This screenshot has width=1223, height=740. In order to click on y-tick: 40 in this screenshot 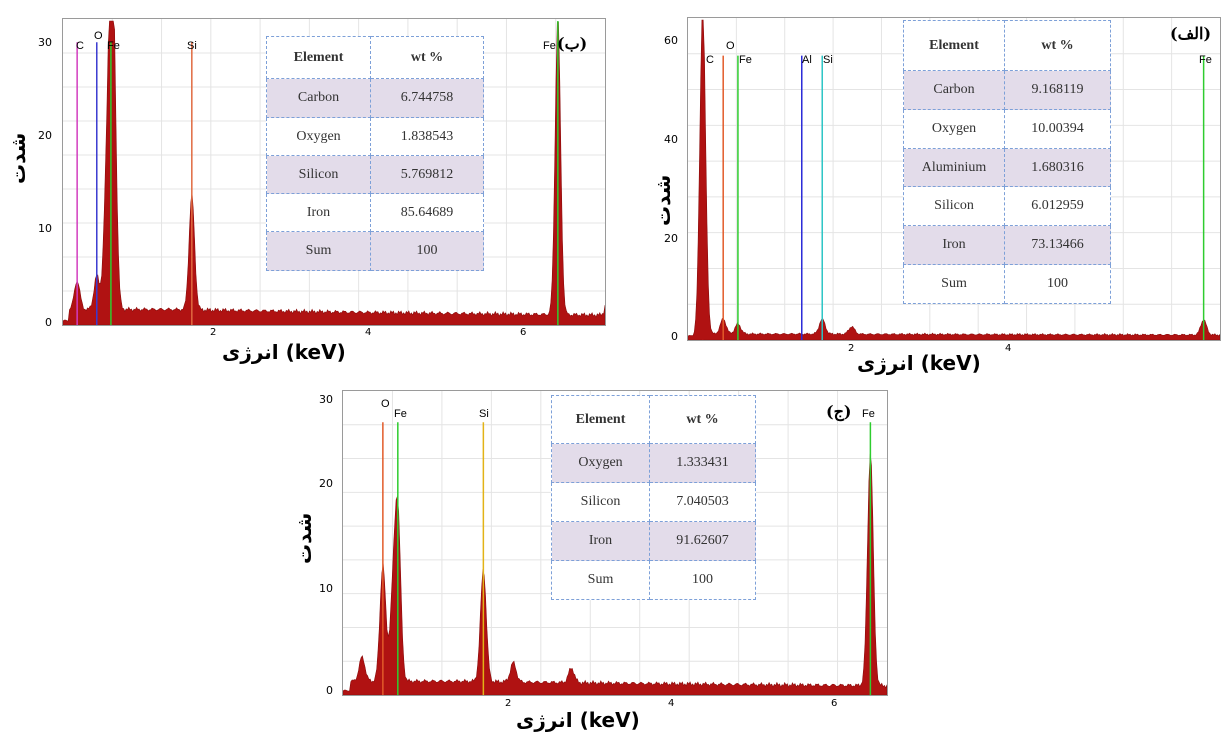, I will do `click(671, 139)`.